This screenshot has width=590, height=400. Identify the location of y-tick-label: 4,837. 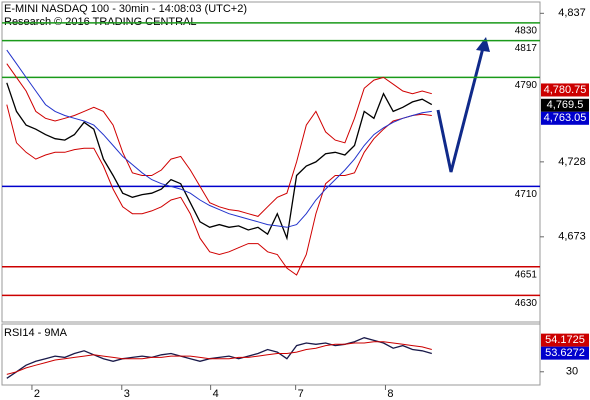
(572, 13).